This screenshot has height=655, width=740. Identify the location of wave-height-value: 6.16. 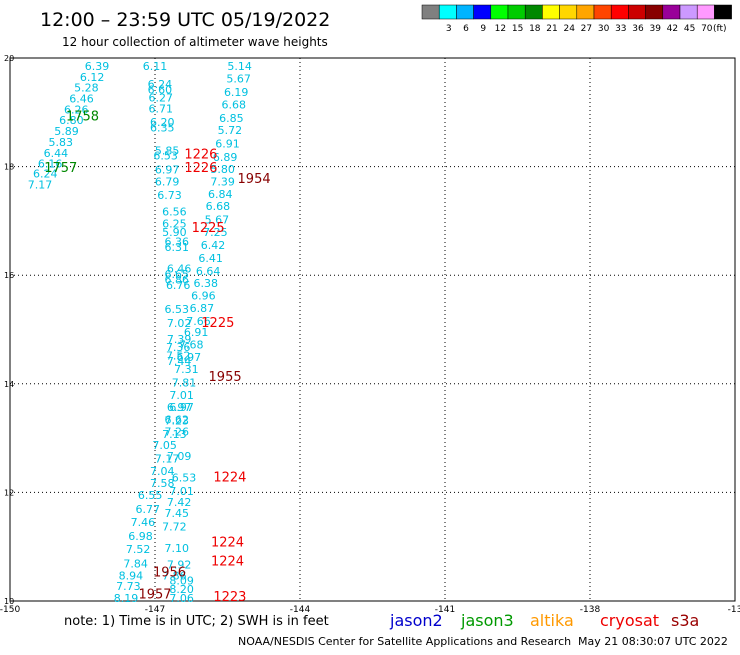
(50, 164).